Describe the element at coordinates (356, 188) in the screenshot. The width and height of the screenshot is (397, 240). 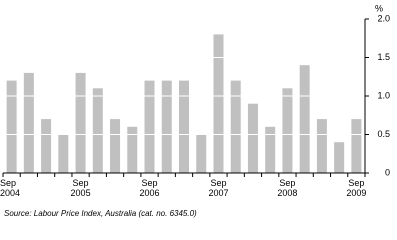
I see `x-tick-label: Sep 2009` at that location.